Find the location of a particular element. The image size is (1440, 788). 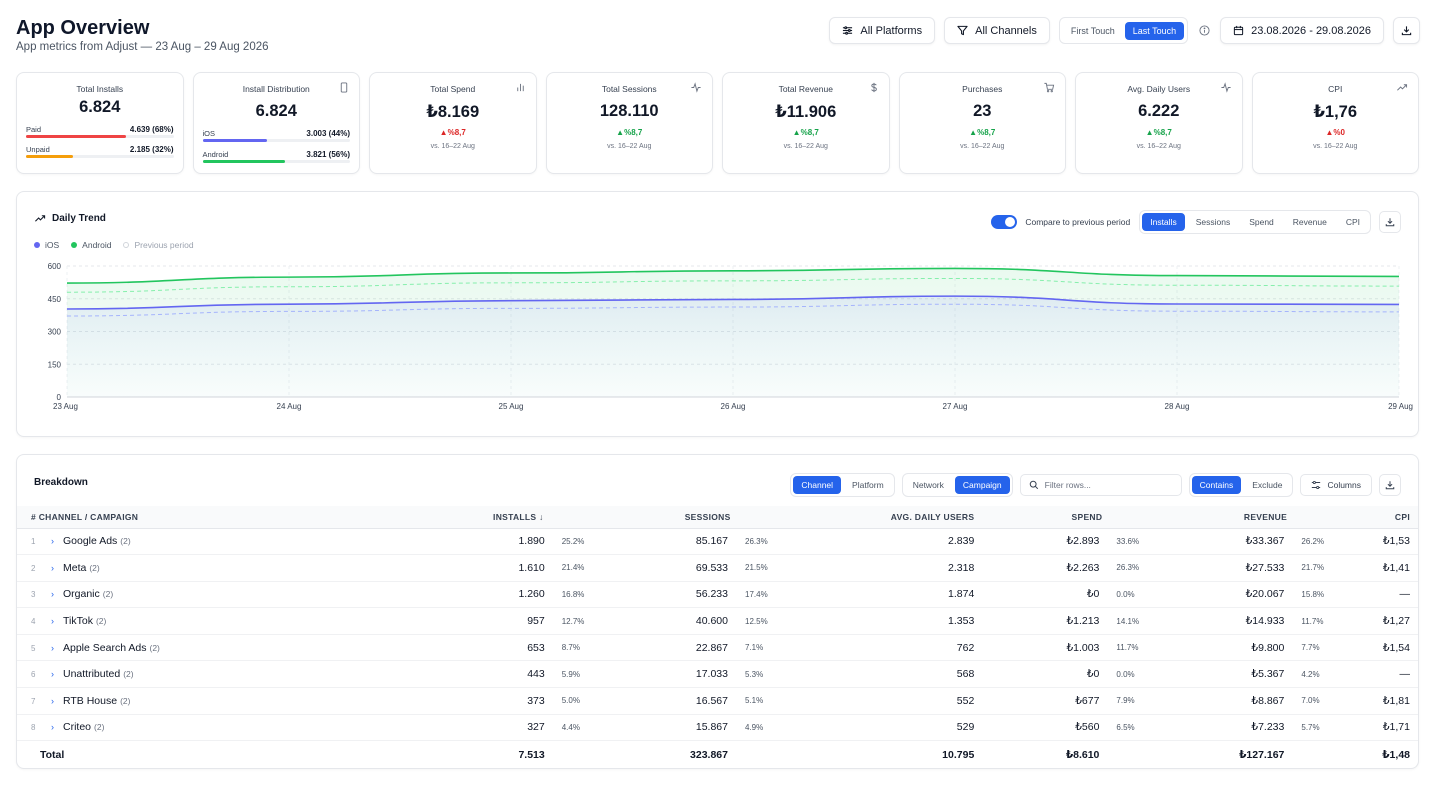

kpi-value: 6.824 is located at coordinates (100, 107).